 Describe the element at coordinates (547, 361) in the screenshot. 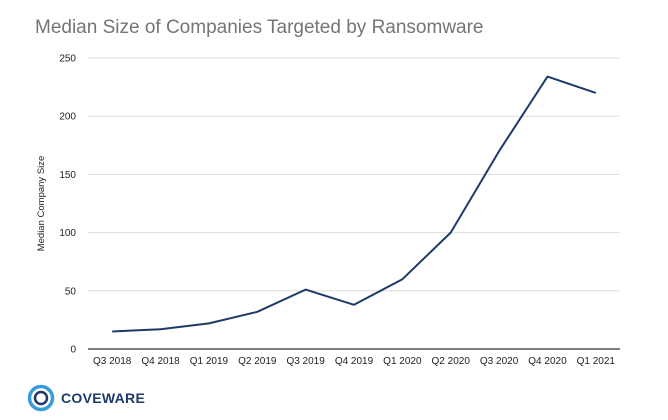

I see `x-tick-label: Q4 2020` at that location.